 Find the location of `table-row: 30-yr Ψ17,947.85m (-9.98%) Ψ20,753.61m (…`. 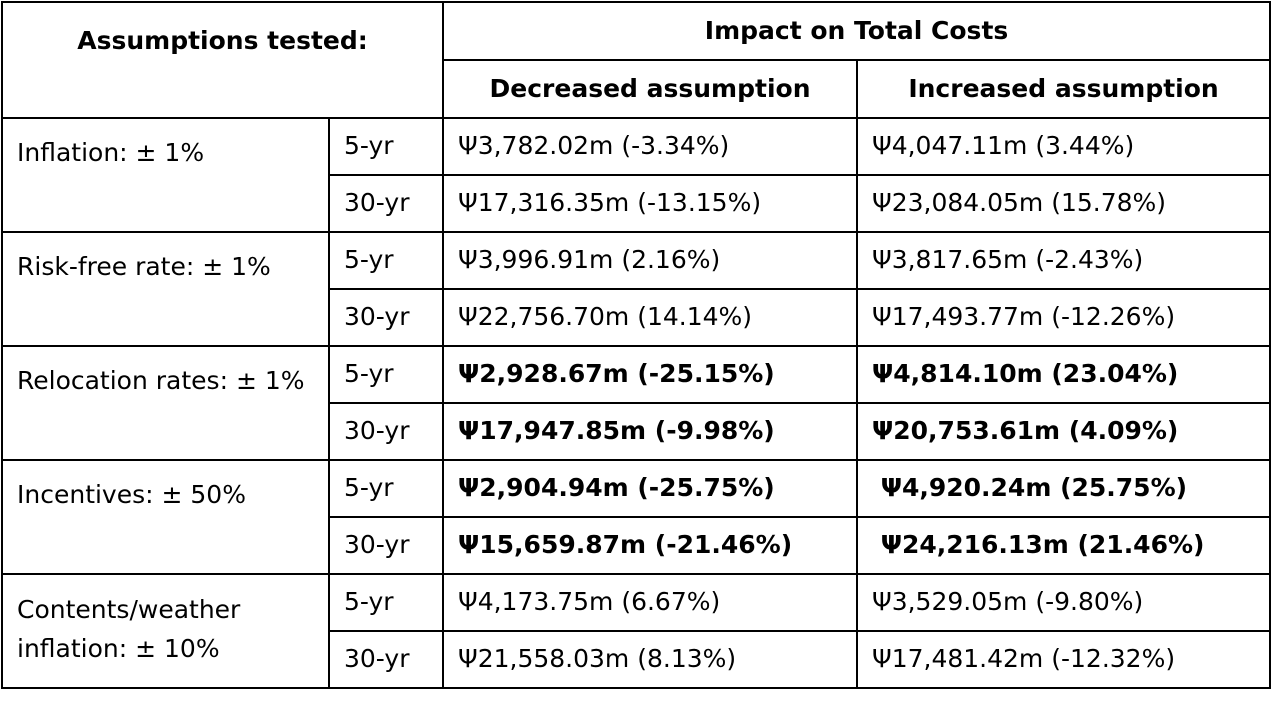

table-row: 30-yr Ψ17,947.85m (-9.98%) Ψ20,753.61m (… is located at coordinates (637, 431).